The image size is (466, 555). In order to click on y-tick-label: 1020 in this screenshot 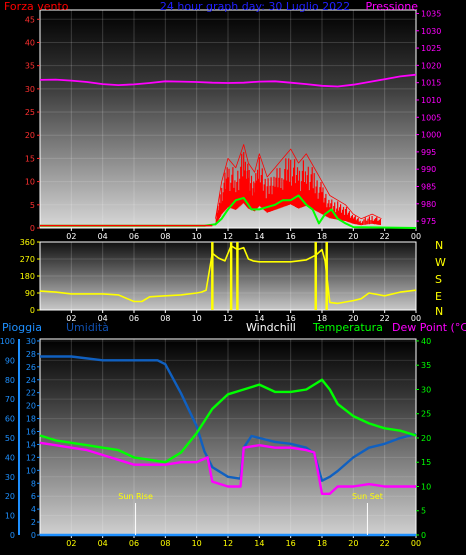, I will do `click(431, 65)`.